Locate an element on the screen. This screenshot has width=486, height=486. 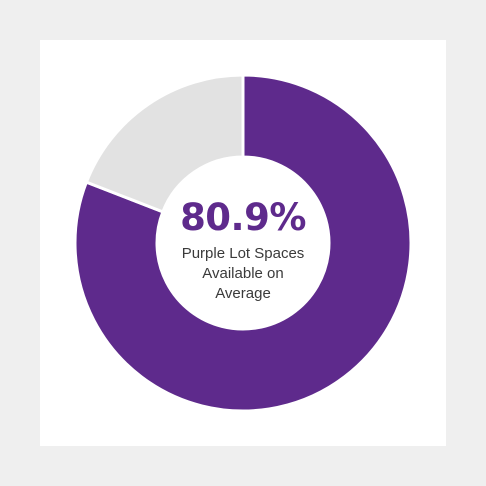
center-caption: Purple Lot Spaces Available on Average is located at coordinates (243, 274).